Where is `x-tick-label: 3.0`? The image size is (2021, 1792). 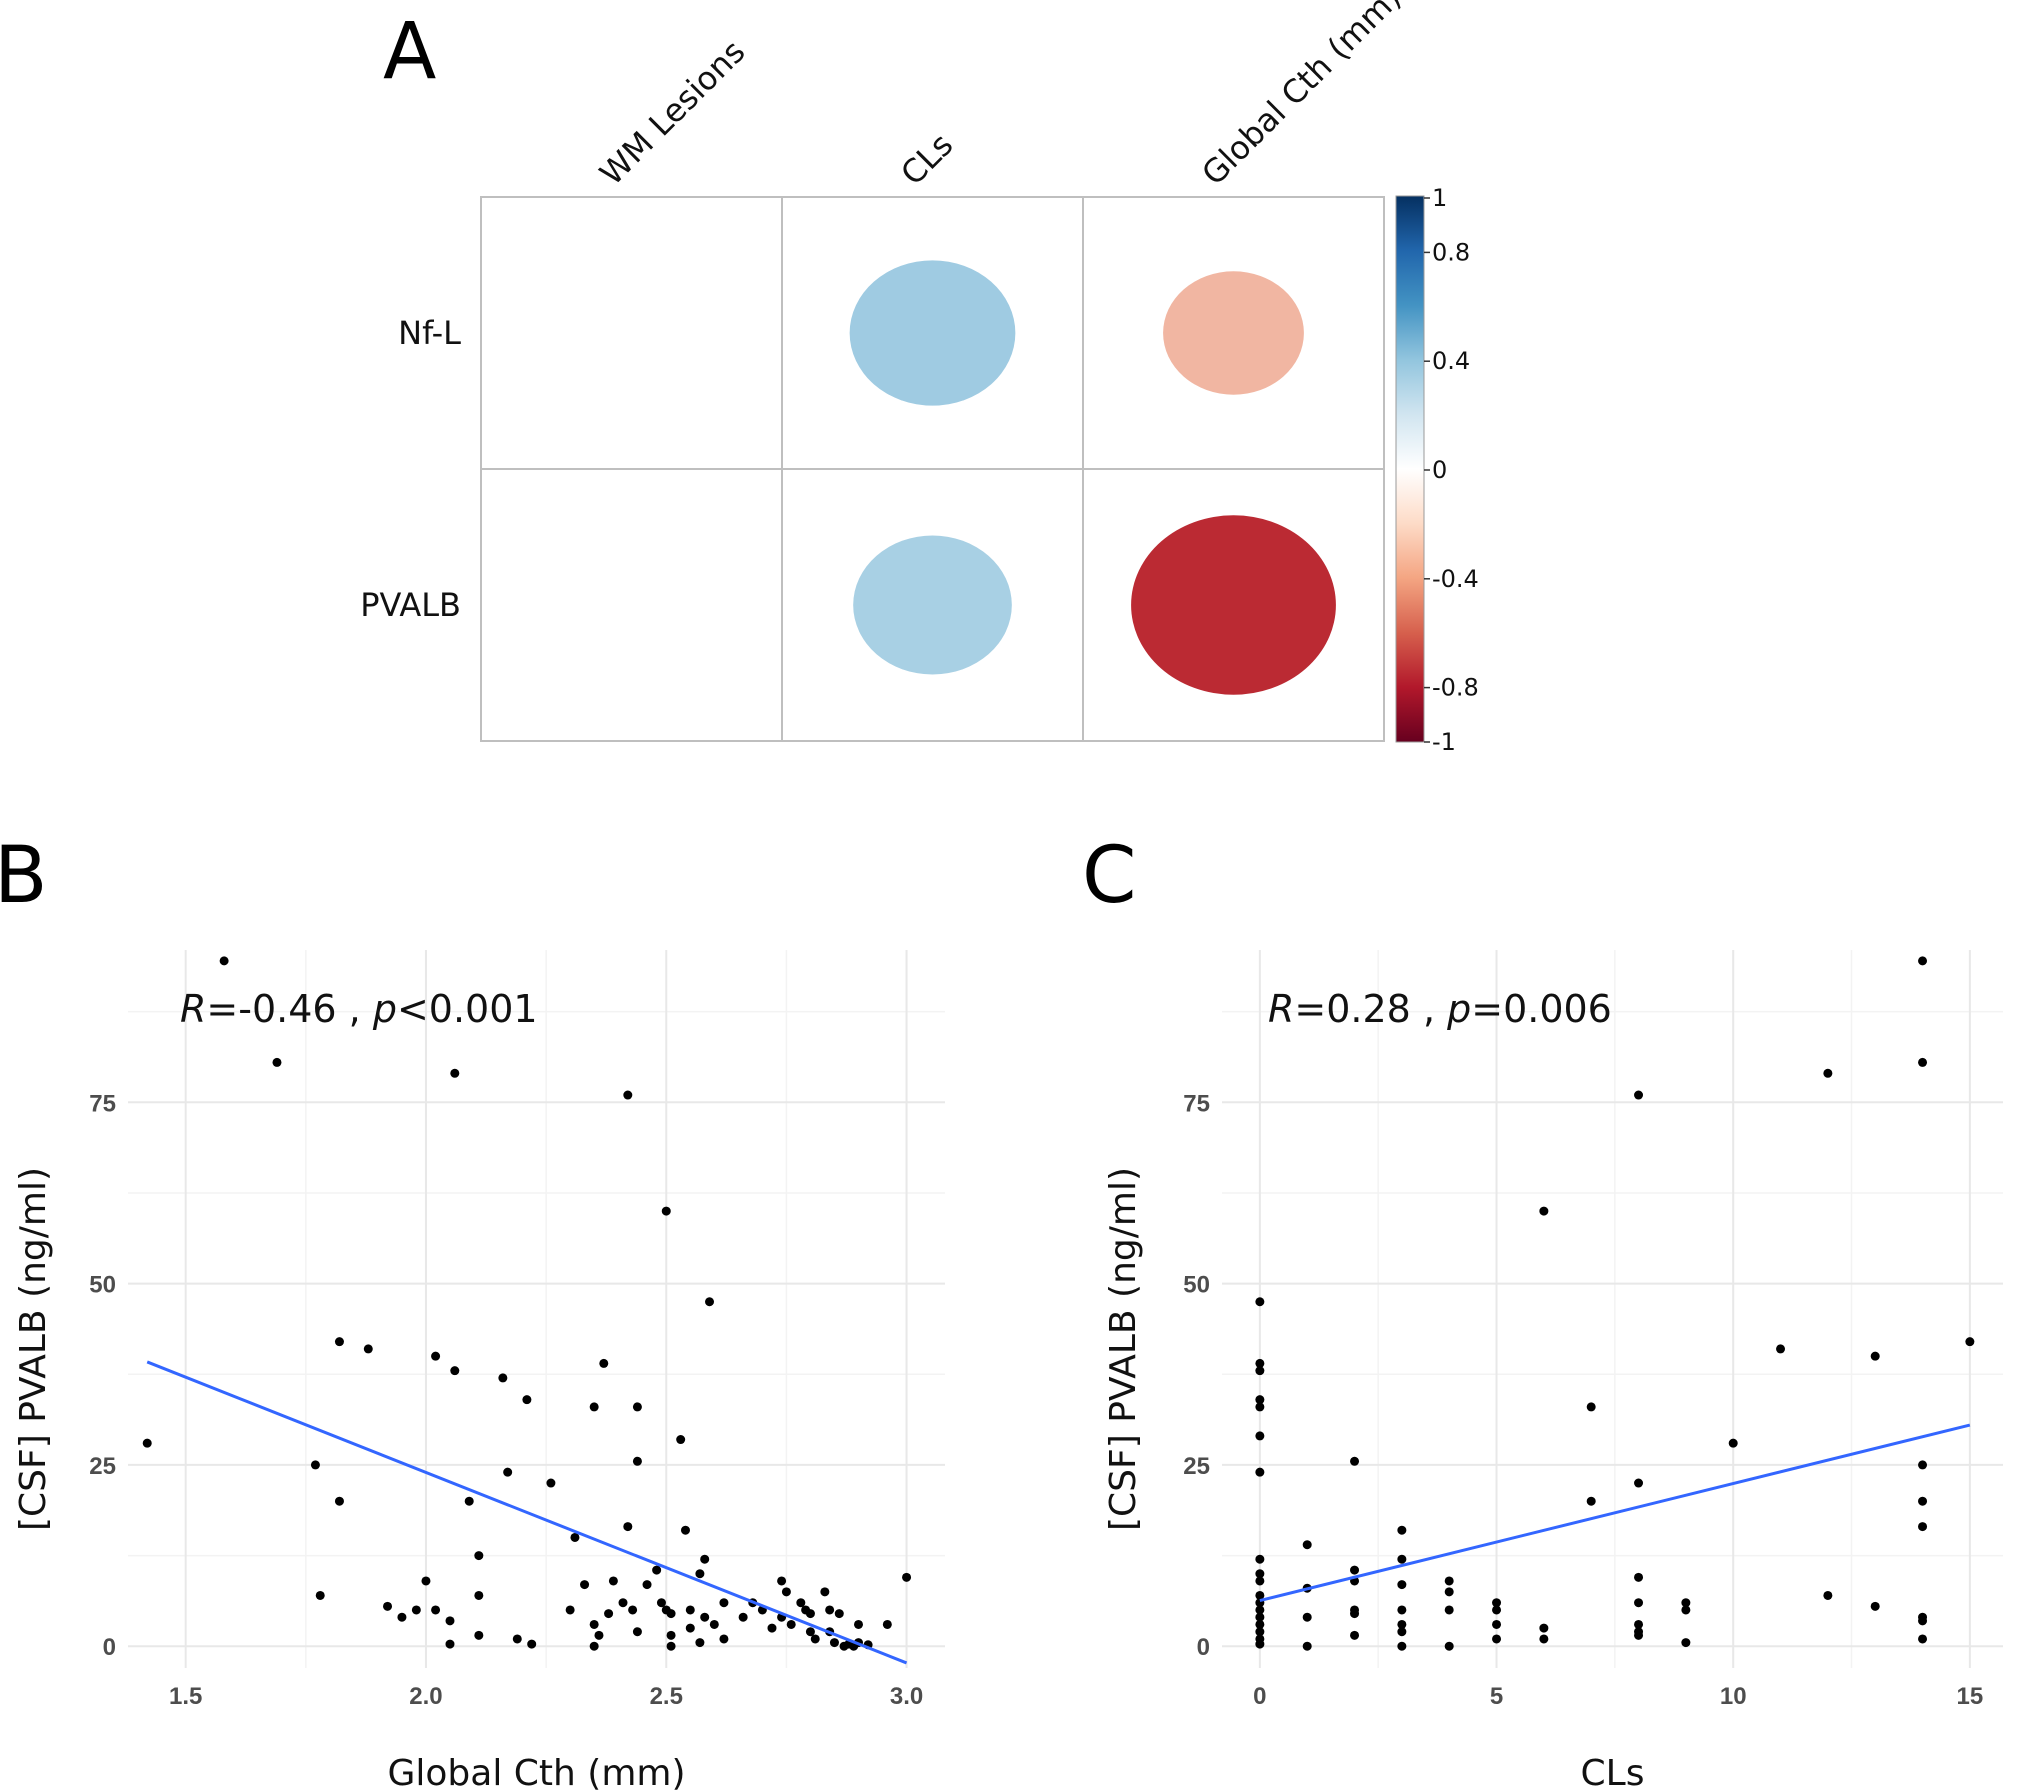 x-tick-label: 3.0 is located at coordinates (906, 1696).